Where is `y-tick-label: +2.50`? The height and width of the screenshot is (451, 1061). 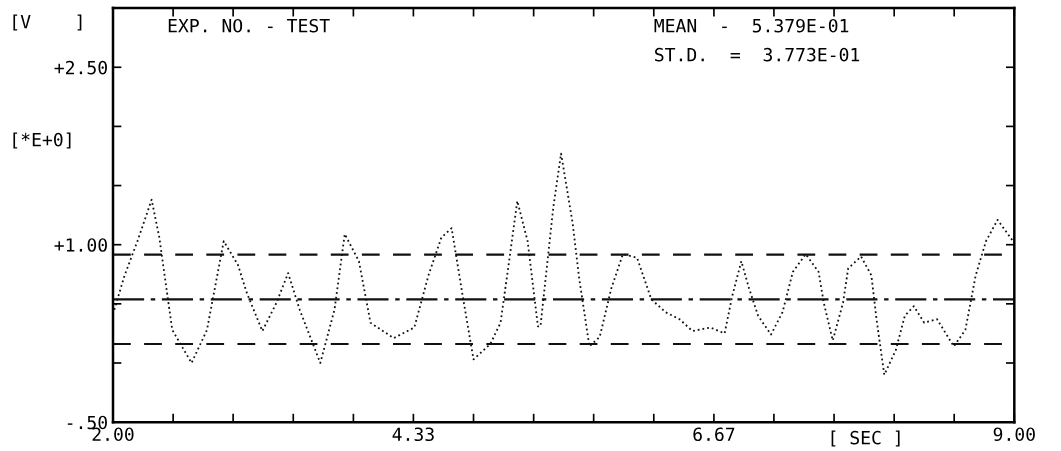 y-tick-label: +2.50 is located at coordinates (80, 67).